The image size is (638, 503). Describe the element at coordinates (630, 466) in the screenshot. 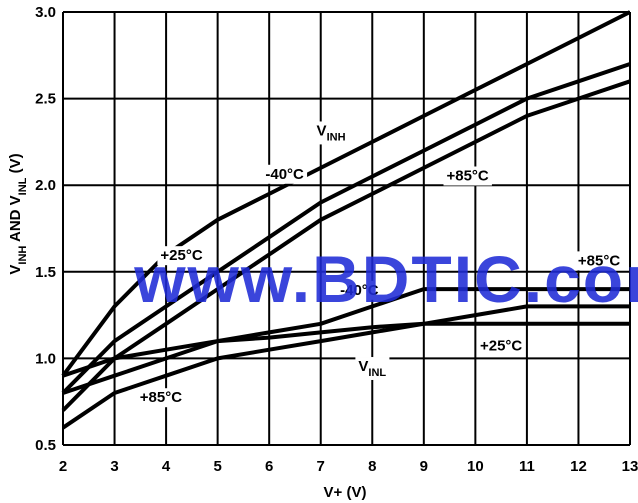

I see `x-tick-label-11: 13` at that location.